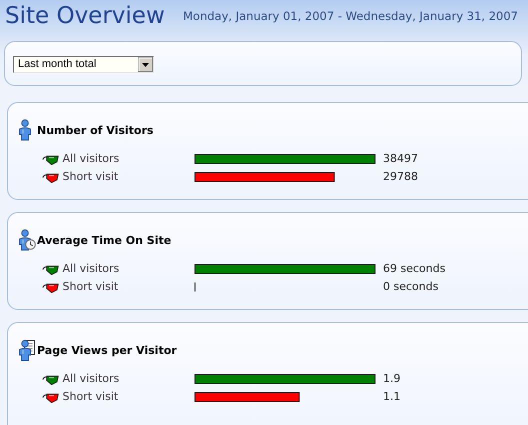 This screenshot has width=528, height=425. What do you see at coordinates (400, 158) in the screenshot?
I see `data-label: 38497` at bounding box center [400, 158].